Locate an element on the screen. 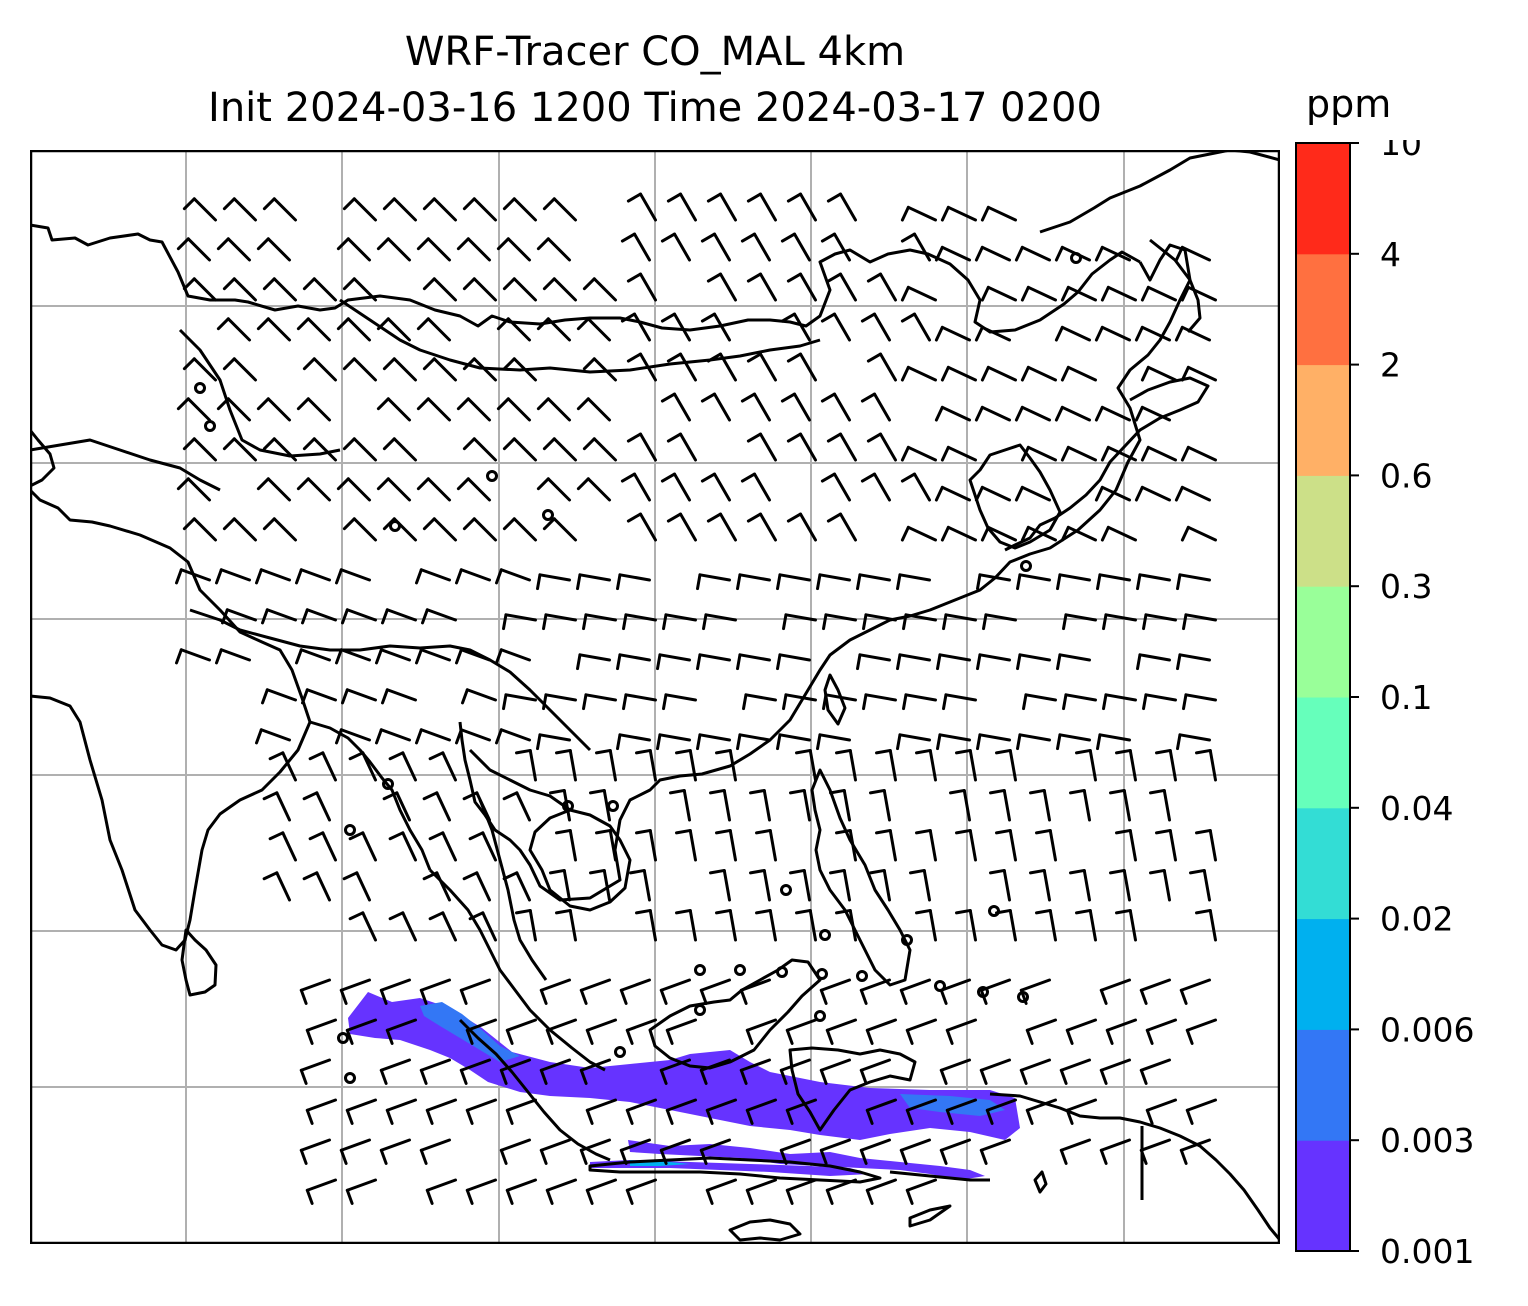 This screenshot has width=1528, height=1306. coastline-japan is located at coordinates (1107, 464).